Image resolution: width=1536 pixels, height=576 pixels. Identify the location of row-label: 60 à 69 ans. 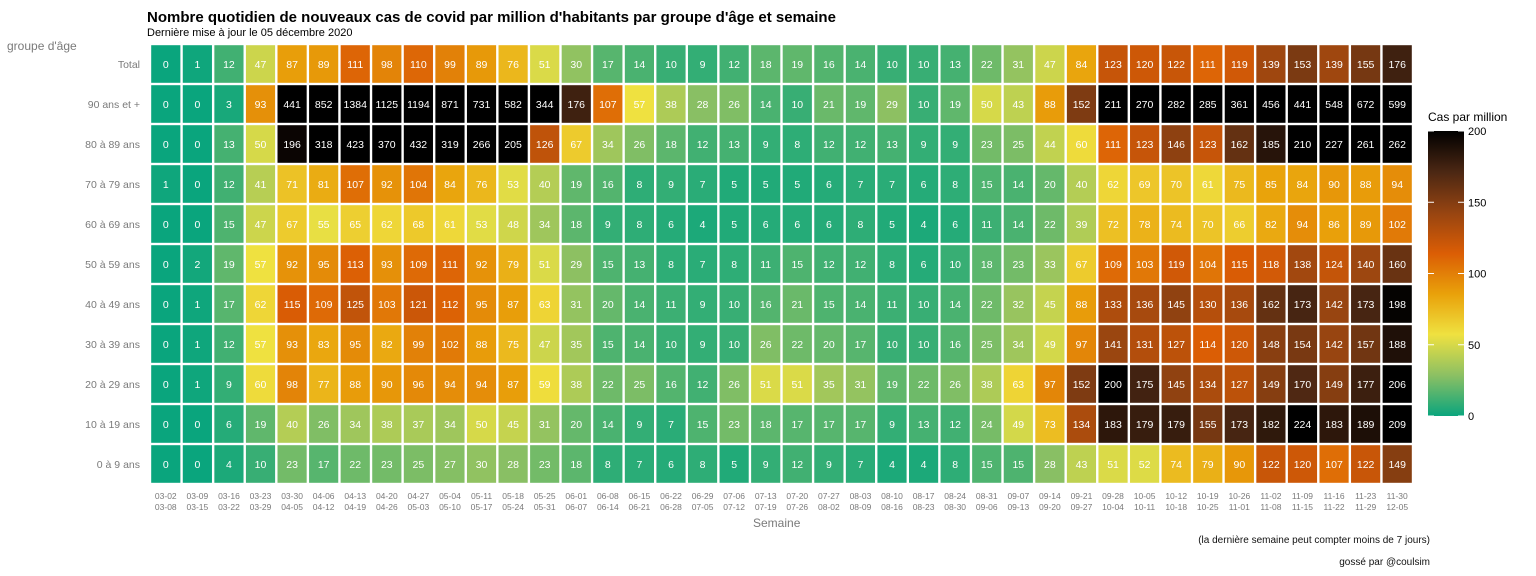
(112, 225).